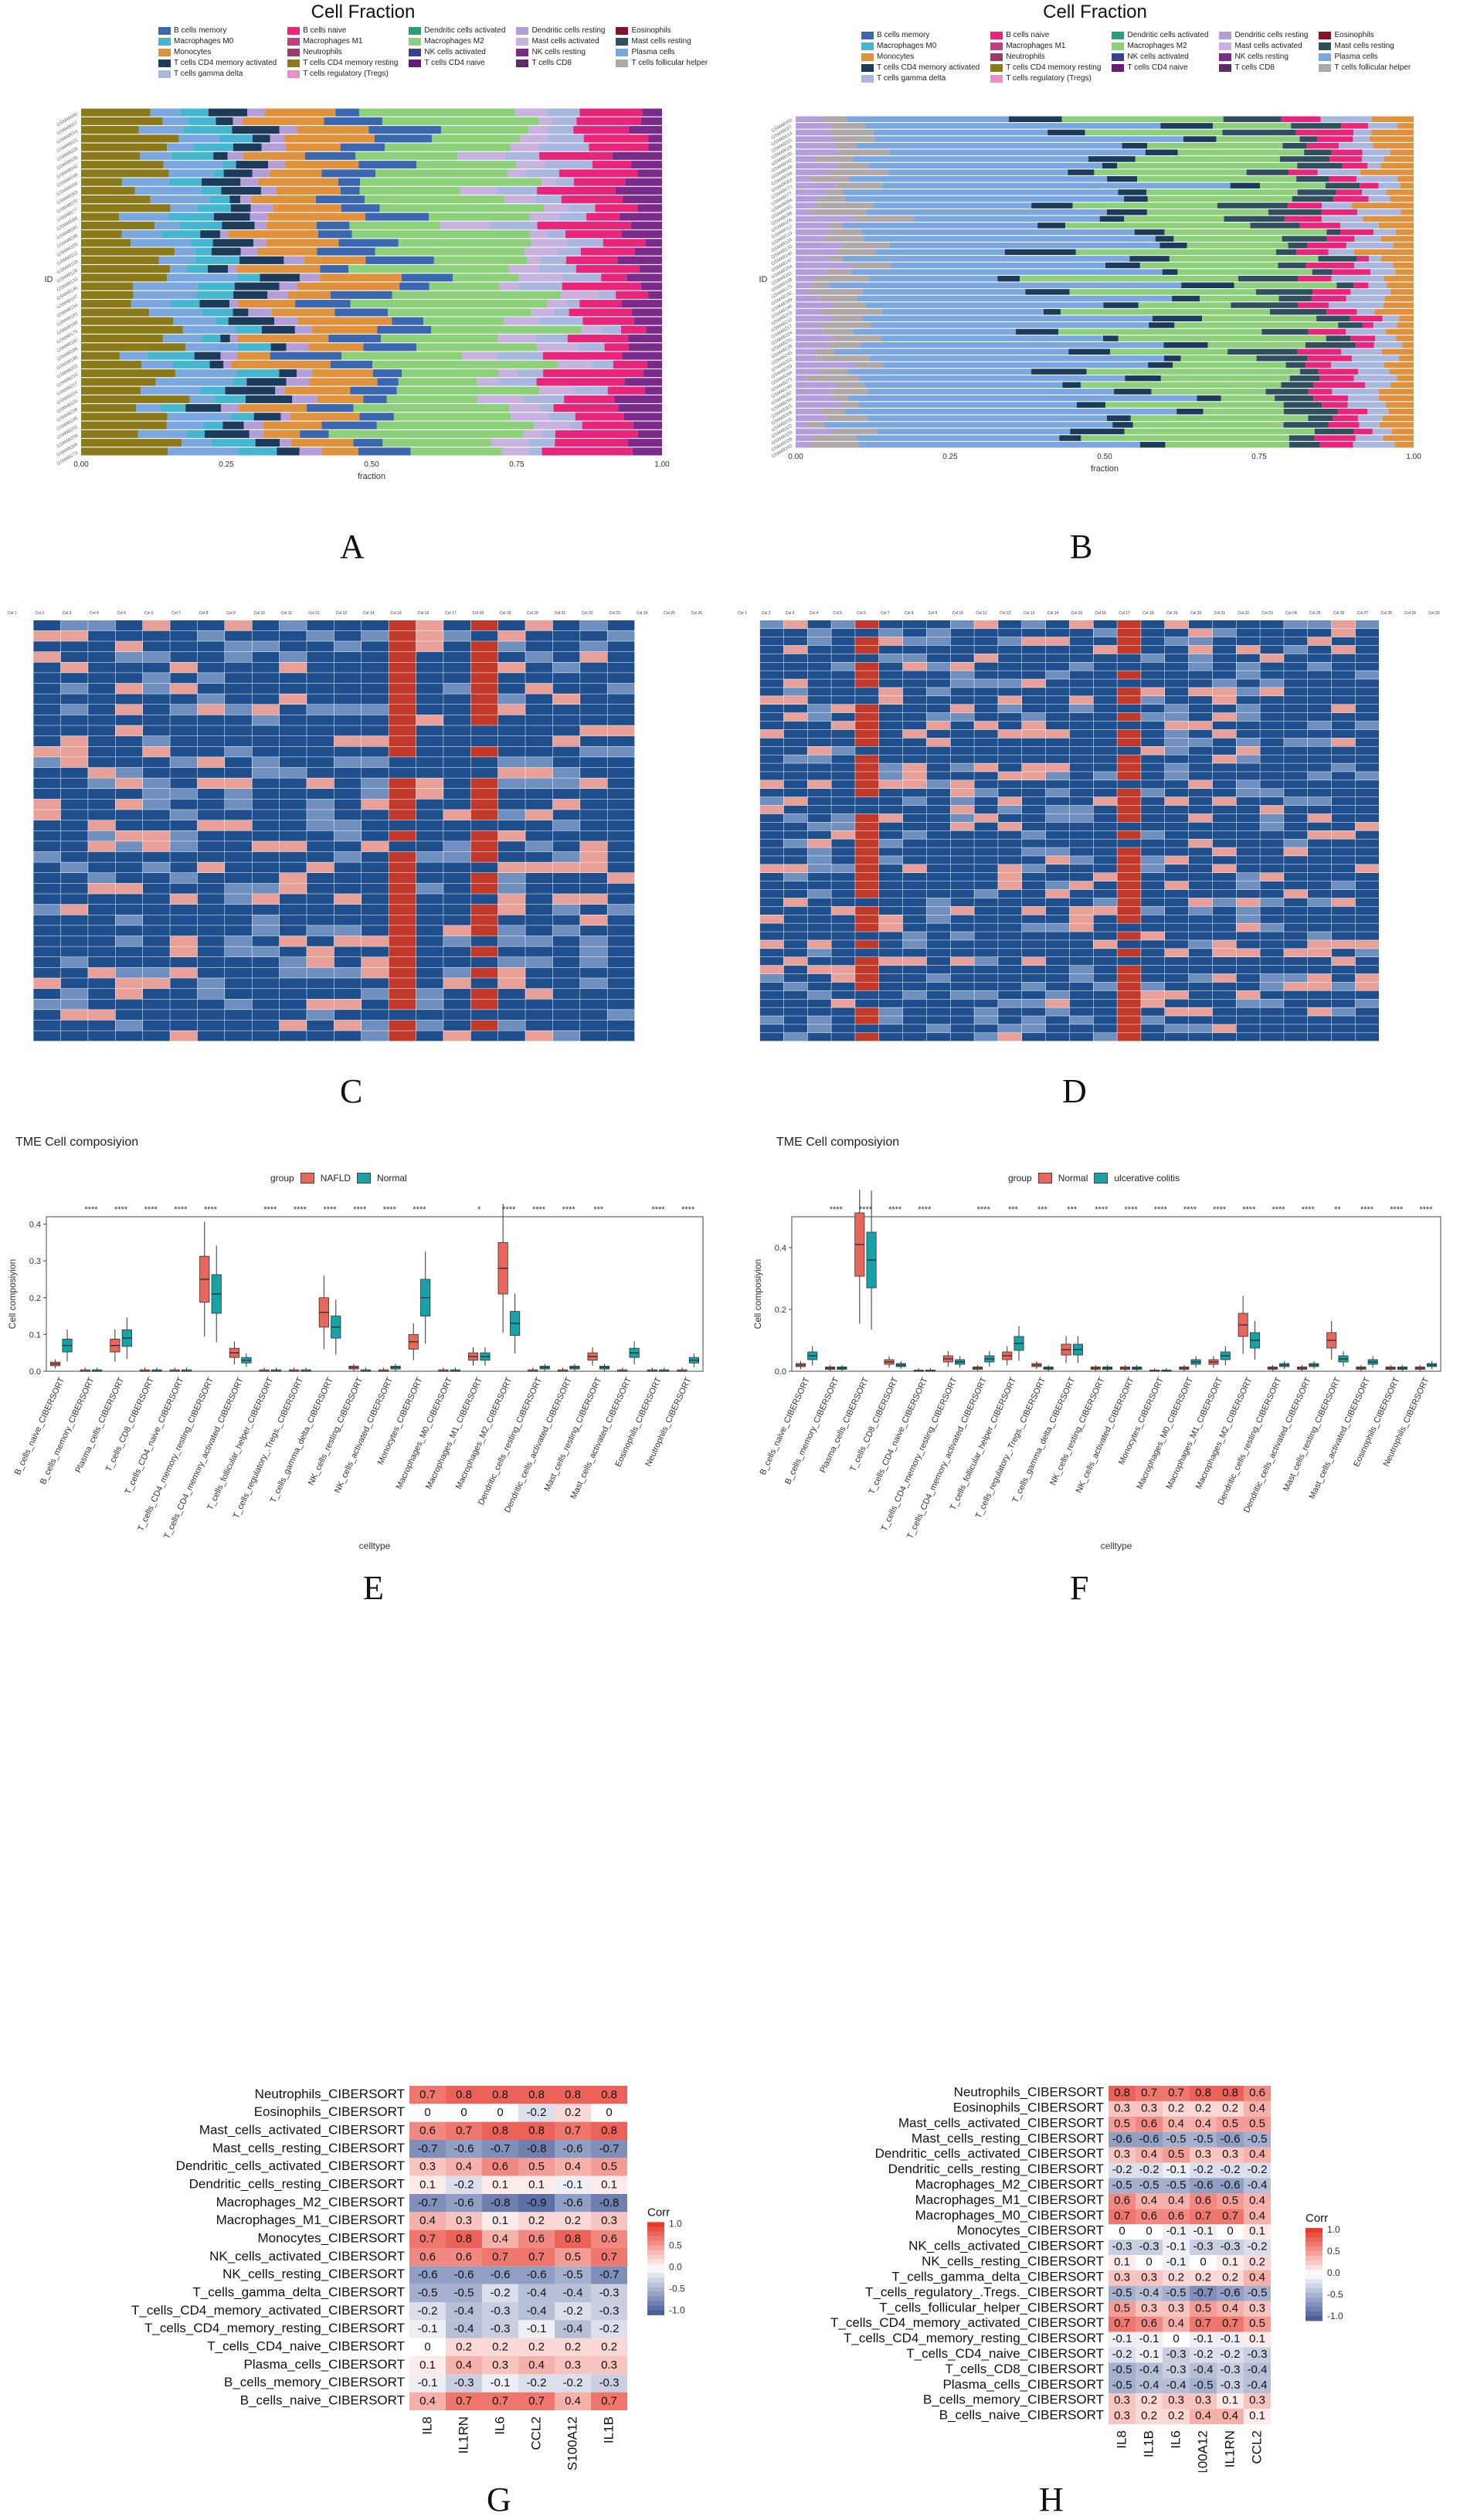  What do you see at coordinates (369, 613) in the screenshot?
I see `table-header: Col 14` at bounding box center [369, 613].